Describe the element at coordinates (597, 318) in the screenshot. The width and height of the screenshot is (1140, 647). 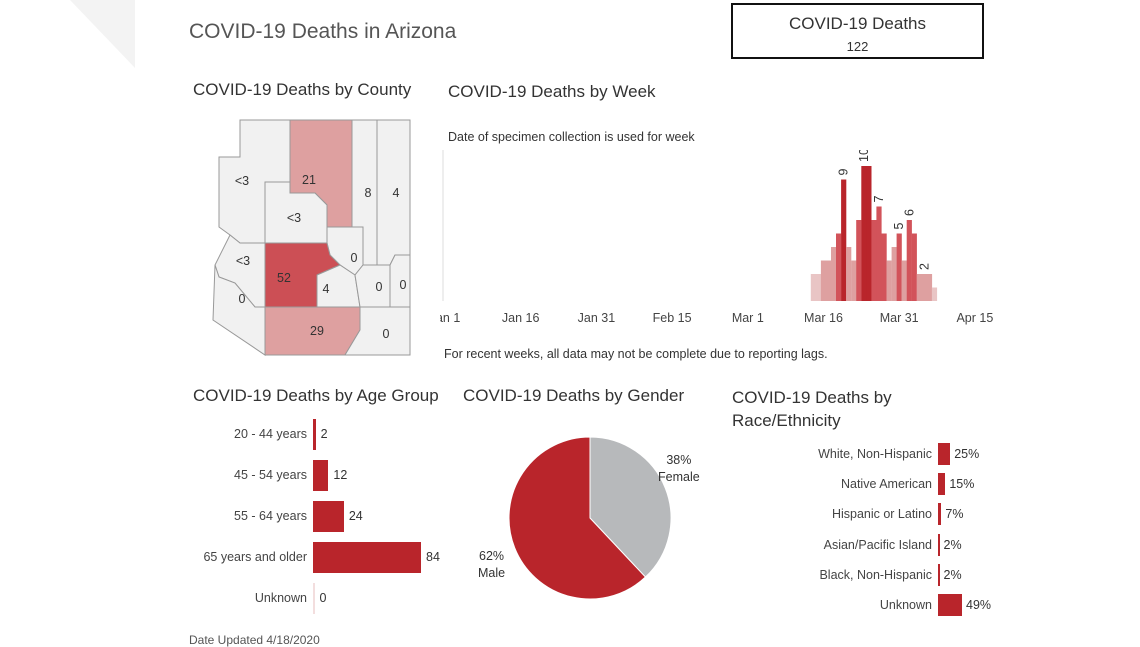
I see `week-x-tick-label: Jan 31` at that location.